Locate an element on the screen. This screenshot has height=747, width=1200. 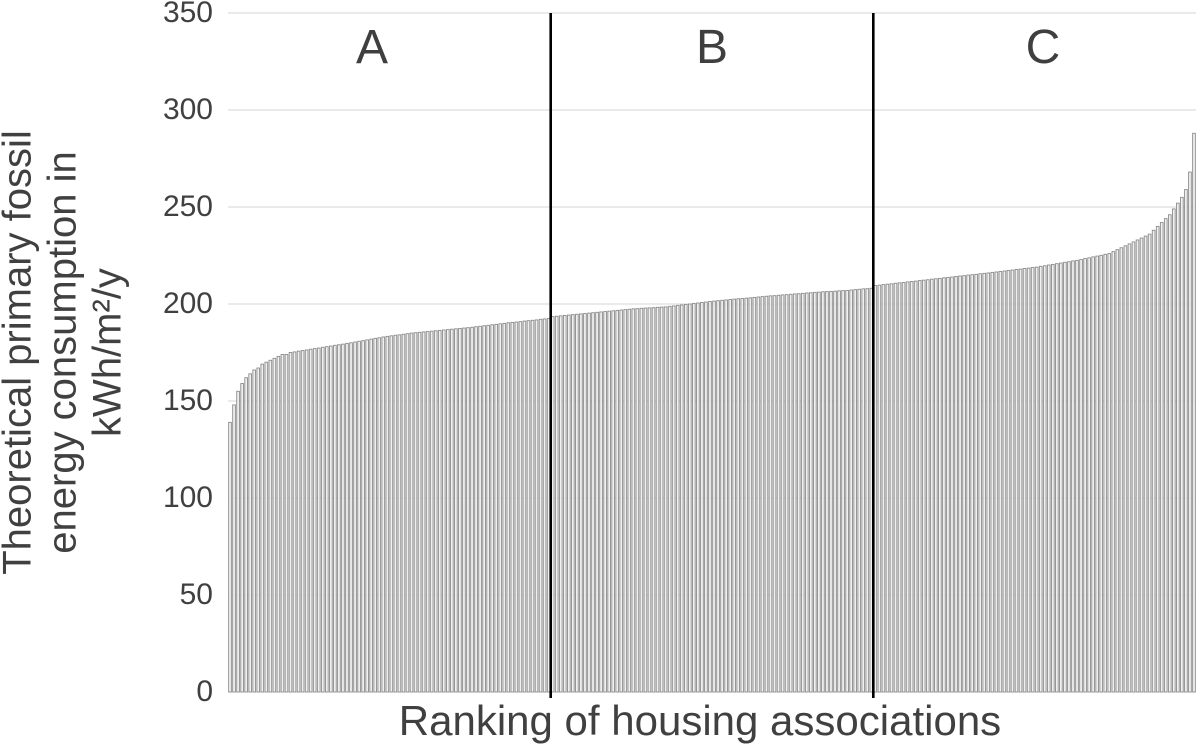
y-tick-label: 350 is located at coordinates (187, 14).